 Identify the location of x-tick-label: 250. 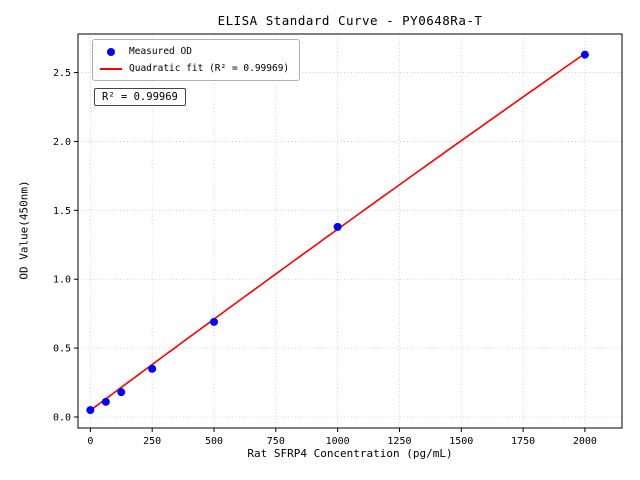
(152, 441).